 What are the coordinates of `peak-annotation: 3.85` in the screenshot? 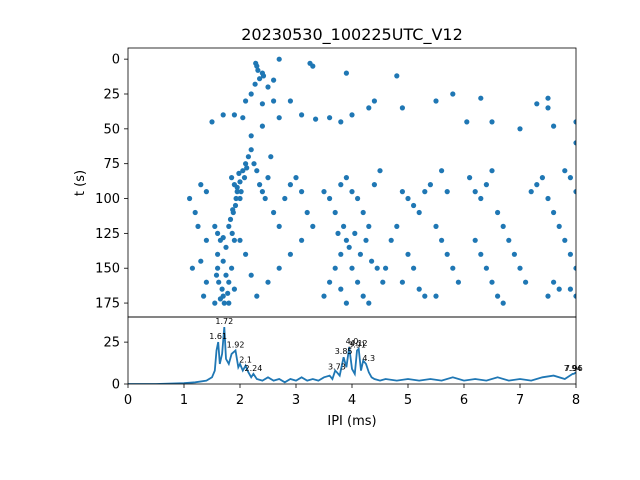 It's located at (344, 351).